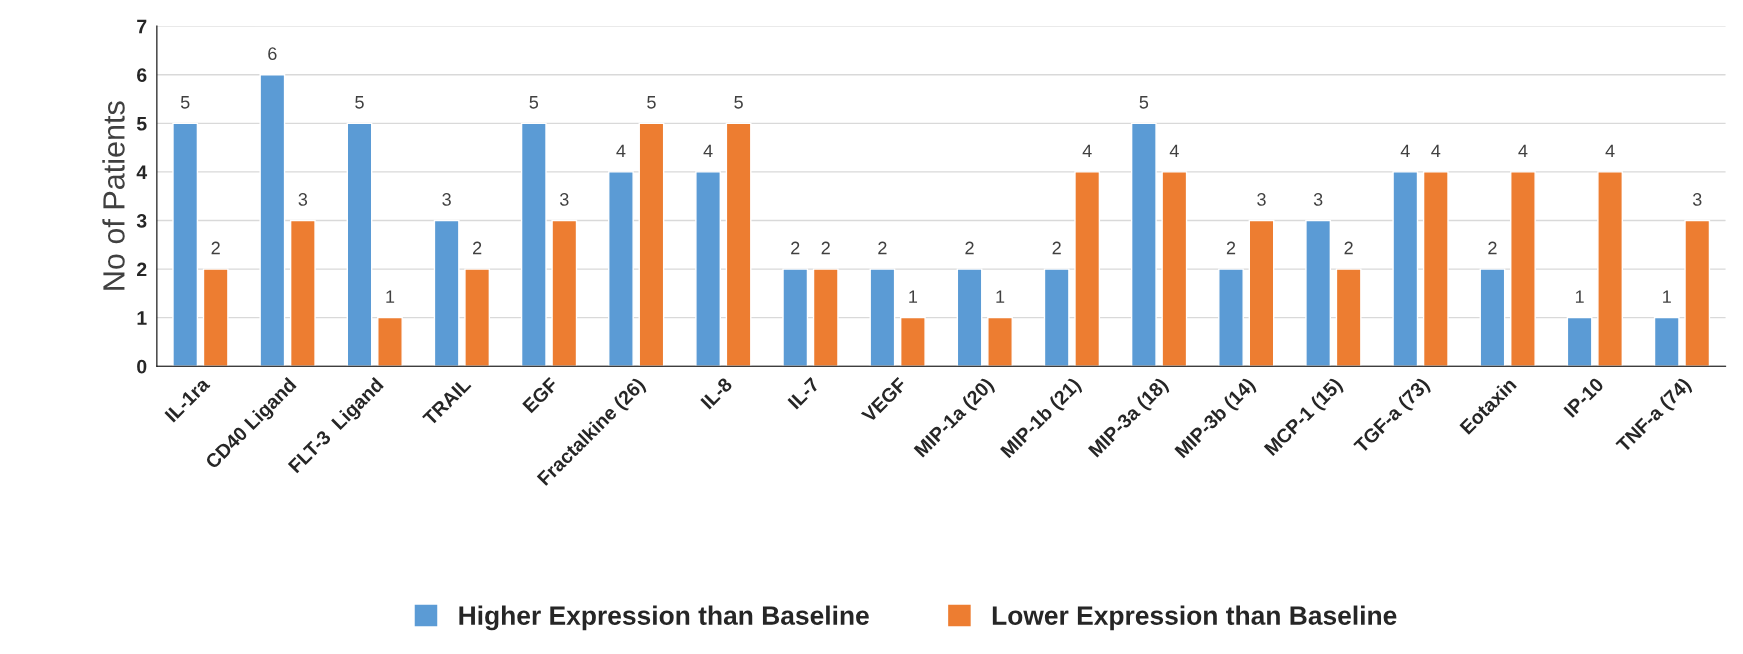 The width and height of the screenshot is (1743, 654). I want to click on y-tick-label: 0, so click(142, 366).